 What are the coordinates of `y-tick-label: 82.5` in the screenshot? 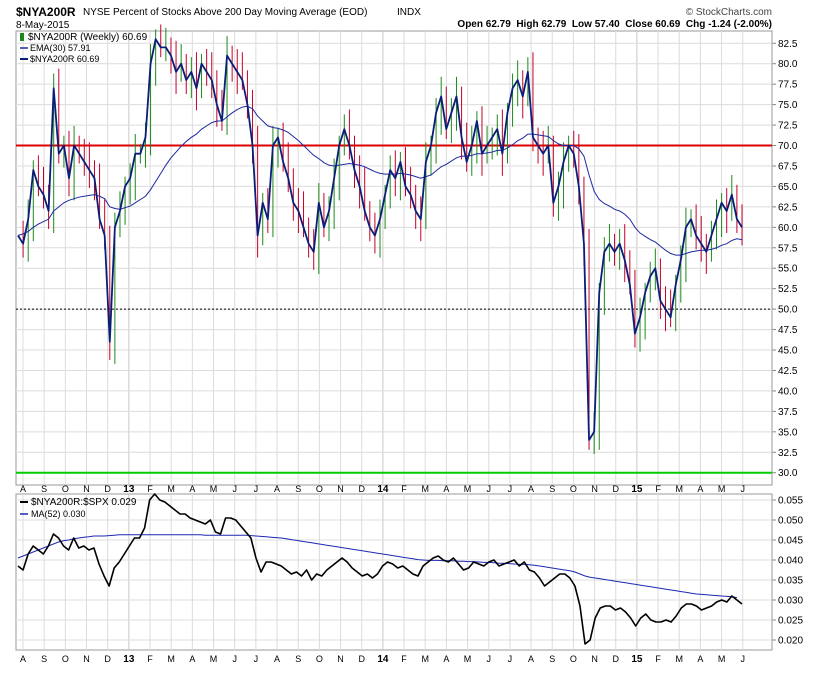 It's located at (788, 44).